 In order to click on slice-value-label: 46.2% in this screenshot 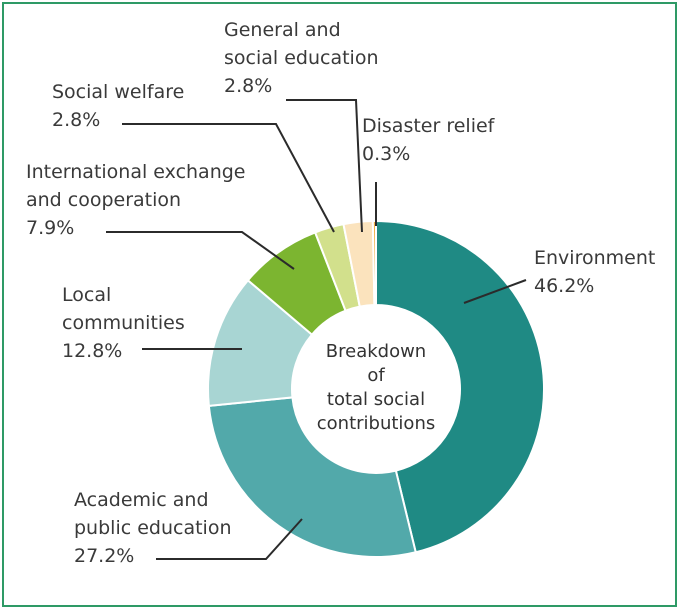, I will do `click(564, 286)`.